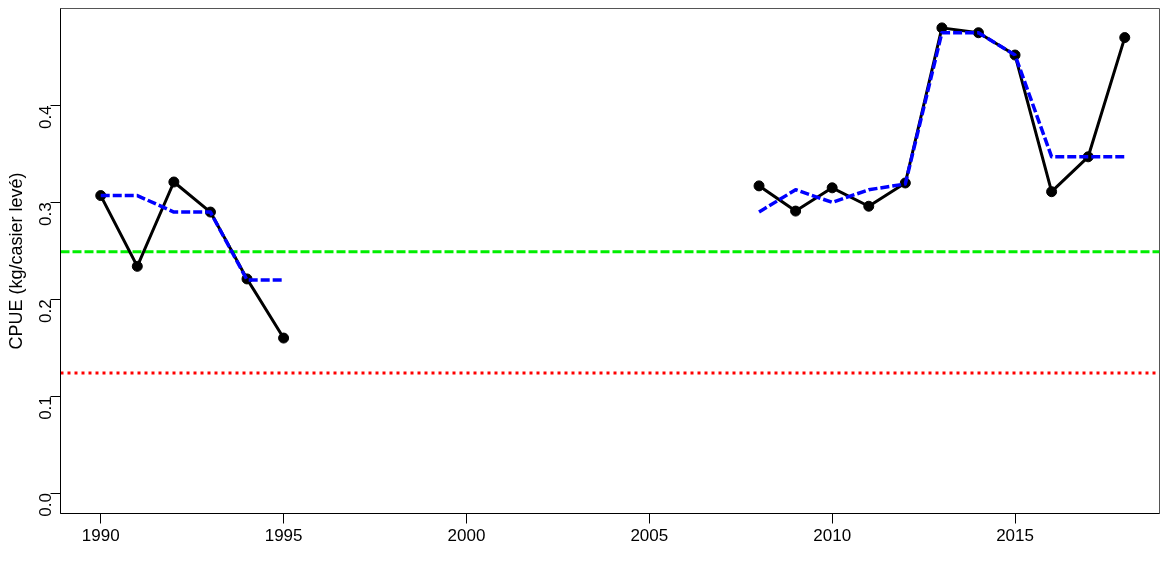 This screenshot has width=1161, height=568. What do you see at coordinates (1015, 535) in the screenshot?
I see `x-tick-label: 2015` at bounding box center [1015, 535].